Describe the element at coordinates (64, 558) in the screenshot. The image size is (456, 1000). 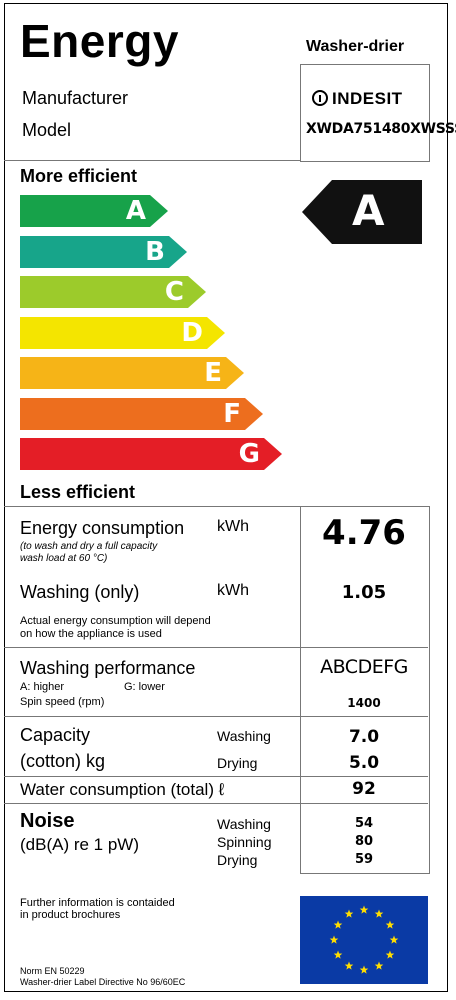
I see `energy-note-2: wash load at 60 °C)` at that location.